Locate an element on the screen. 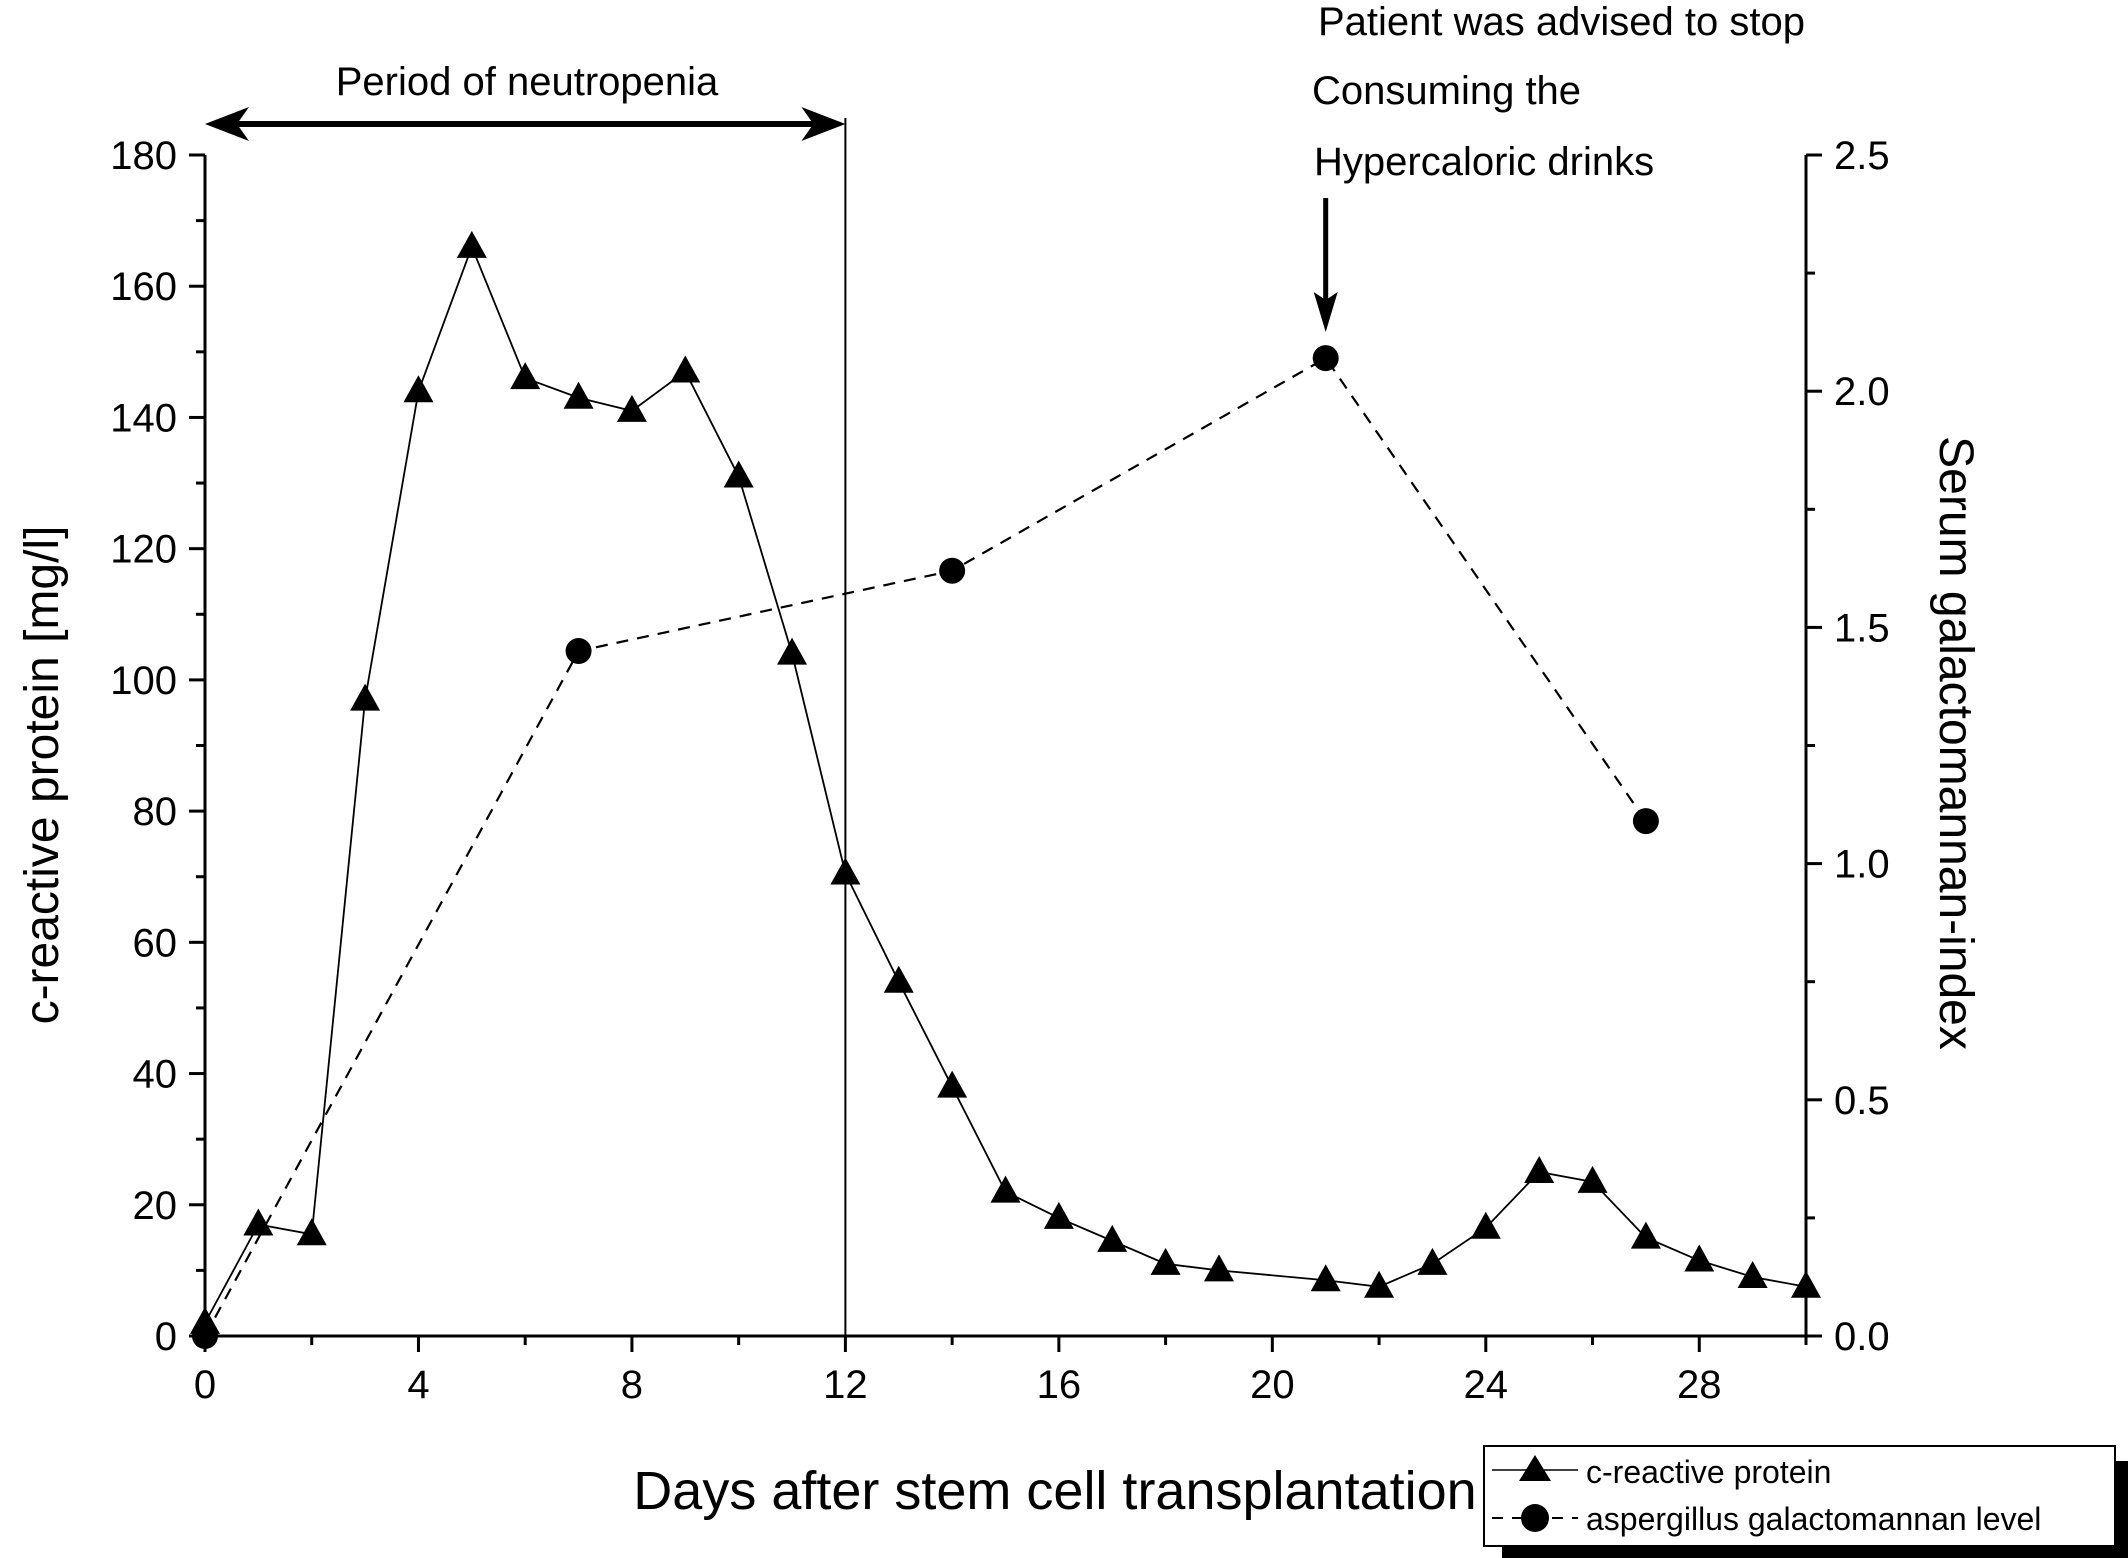  right-axis-title: Serum galactomannan-index is located at coordinates (1955, 743).